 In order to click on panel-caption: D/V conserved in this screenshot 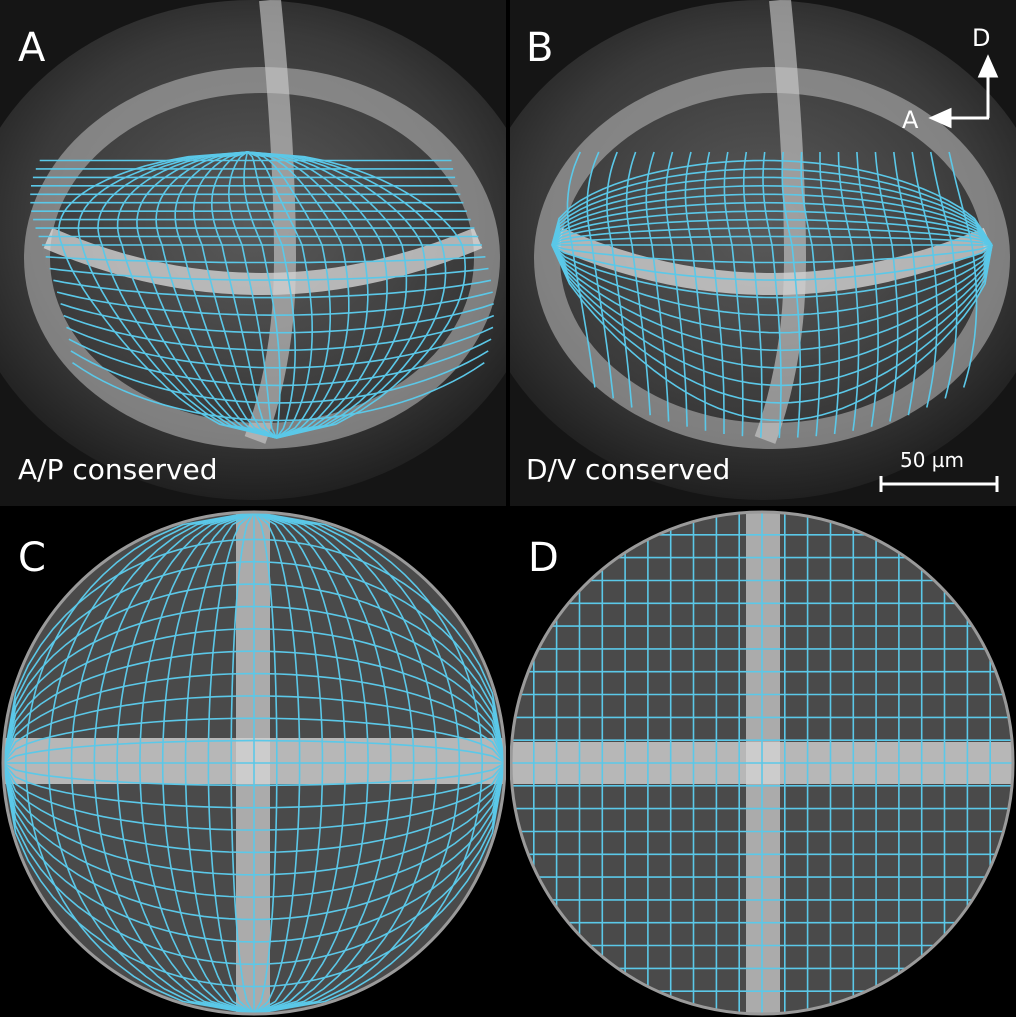, I will do `click(628, 469)`.